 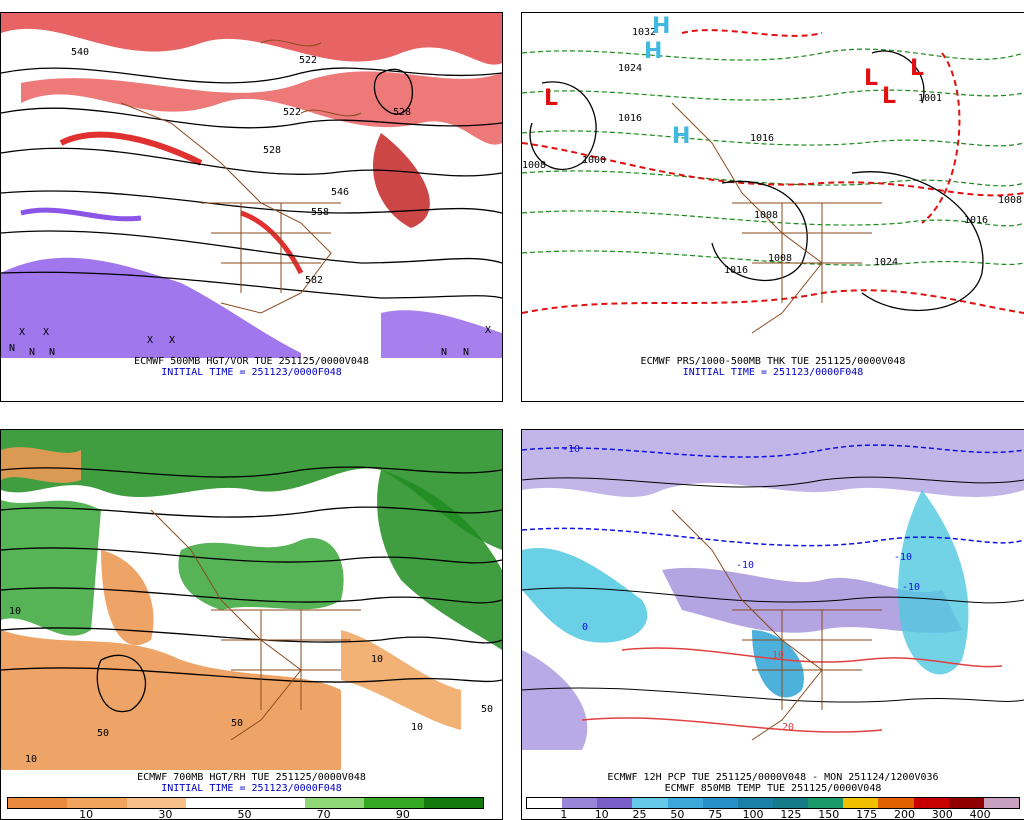 What do you see at coordinates (773, 788) in the screenshot?
I see `panel-subtitle: ECMWF 850MB TEMP TUE 251125/0000V048` at bounding box center [773, 788].